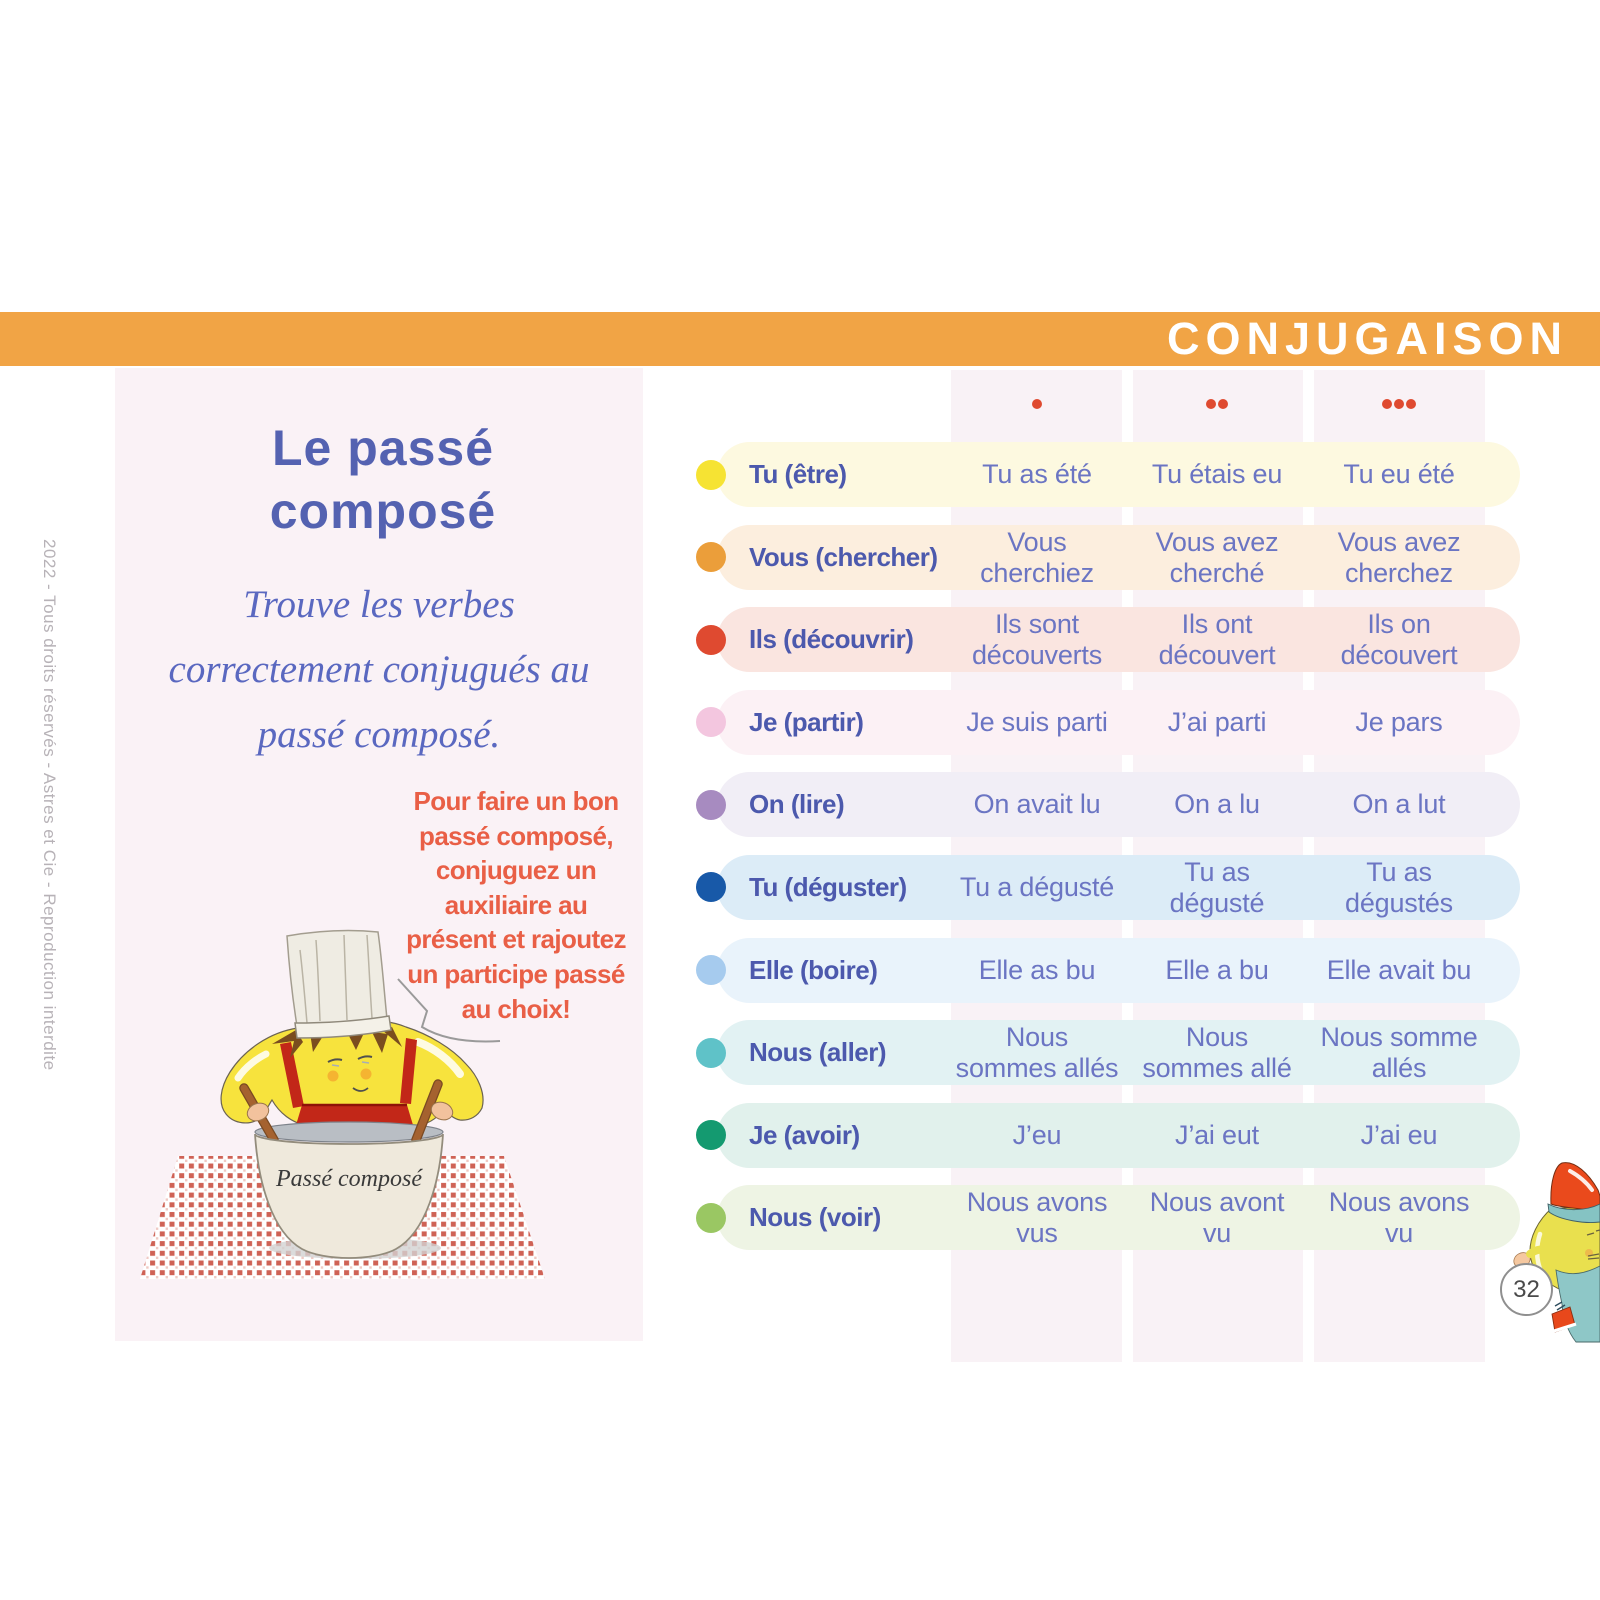 This screenshot has width=1600, height=1600. I want to click on svg-text: Passé composé, so click(349, 1179).